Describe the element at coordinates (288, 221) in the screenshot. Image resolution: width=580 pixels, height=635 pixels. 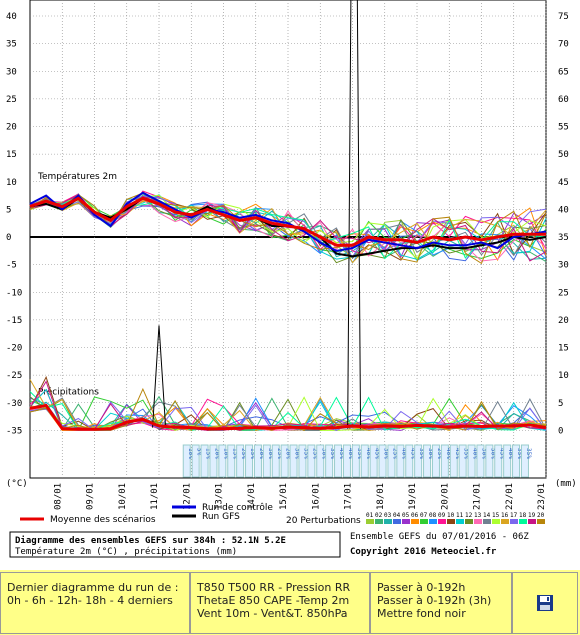
I see `control-temp-line` at that location.